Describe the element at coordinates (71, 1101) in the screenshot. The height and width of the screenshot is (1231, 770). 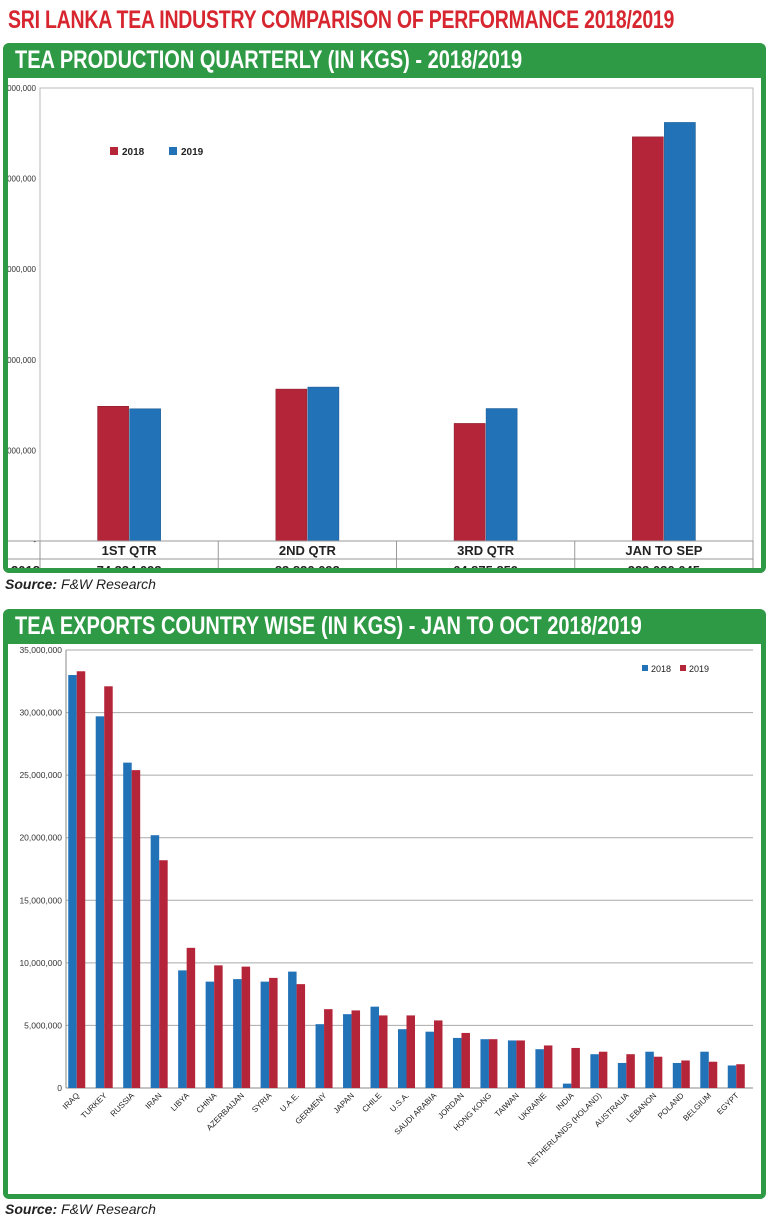
I see `x-tick-label: IRAQ` at that location.